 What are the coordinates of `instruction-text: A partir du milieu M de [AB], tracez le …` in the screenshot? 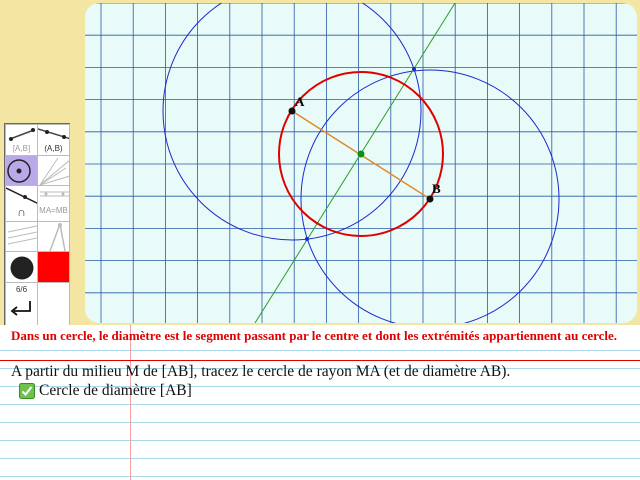 It's located at (261, 371).